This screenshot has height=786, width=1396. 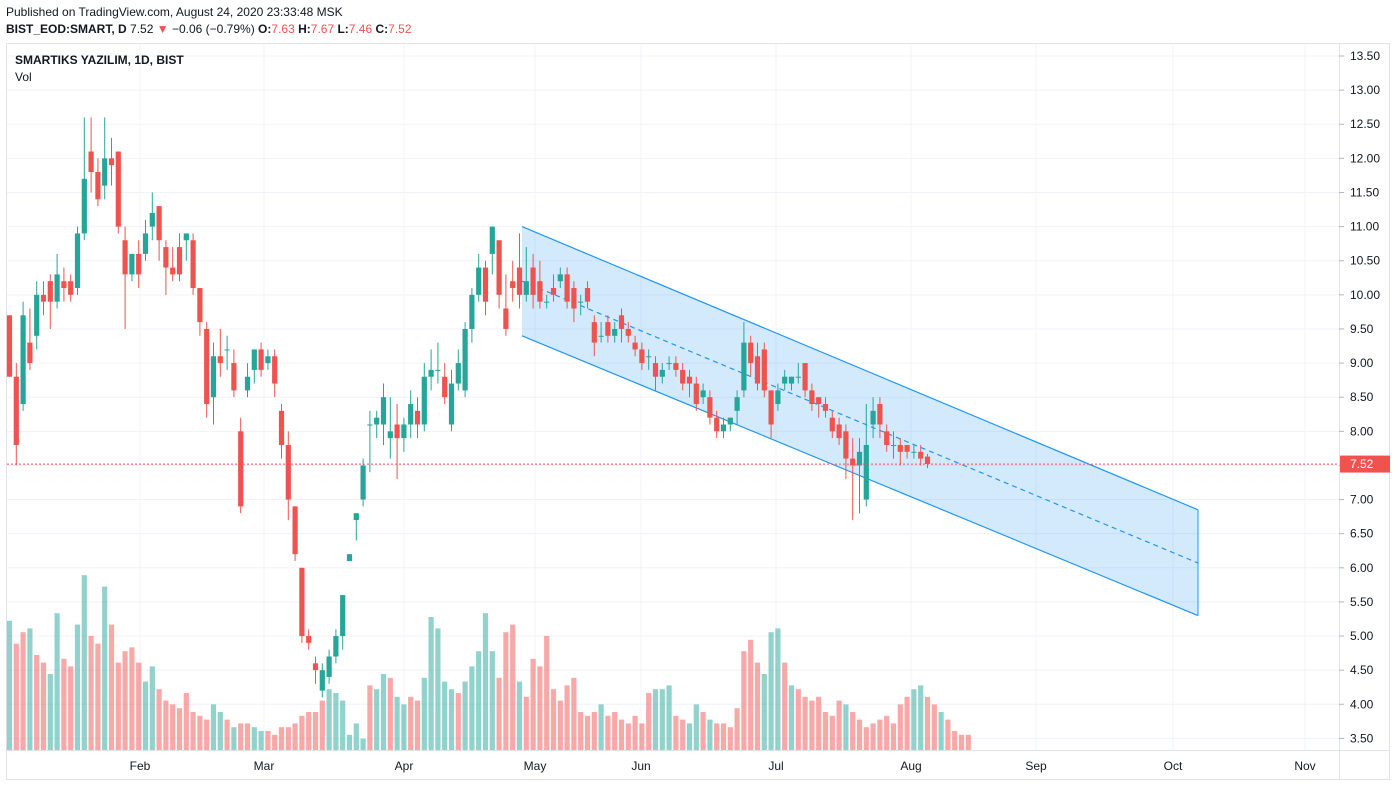 I want to click on price-tick-label: 11.00, so click(x=1364, y=227).